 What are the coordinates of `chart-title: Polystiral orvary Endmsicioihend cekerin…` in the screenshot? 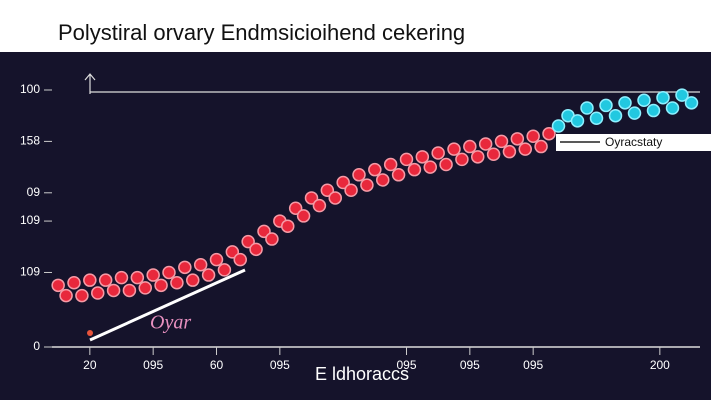 It's located at (261, 32).